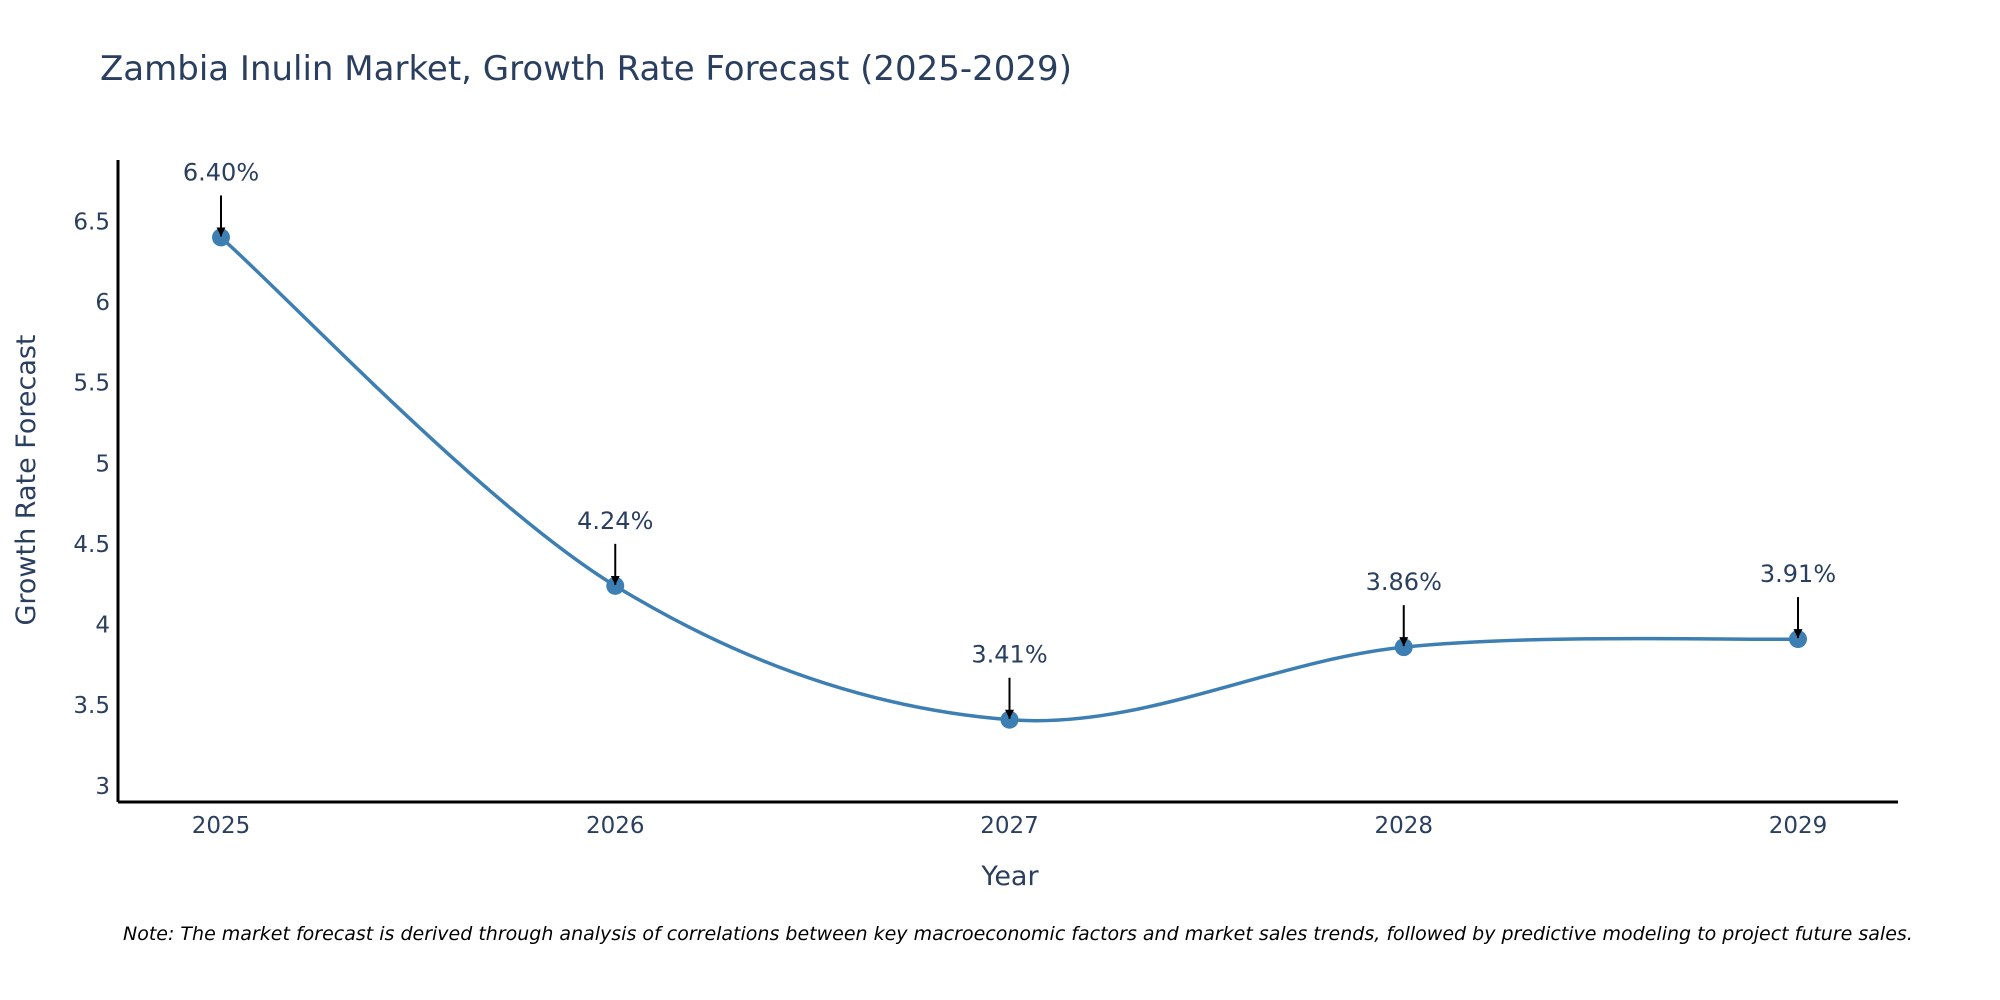 This screenshot has height=1000, width=2000. Describe the element at coordinates (1798, 574) in the screenshot. I see `data-label: 3.91%` at that location.